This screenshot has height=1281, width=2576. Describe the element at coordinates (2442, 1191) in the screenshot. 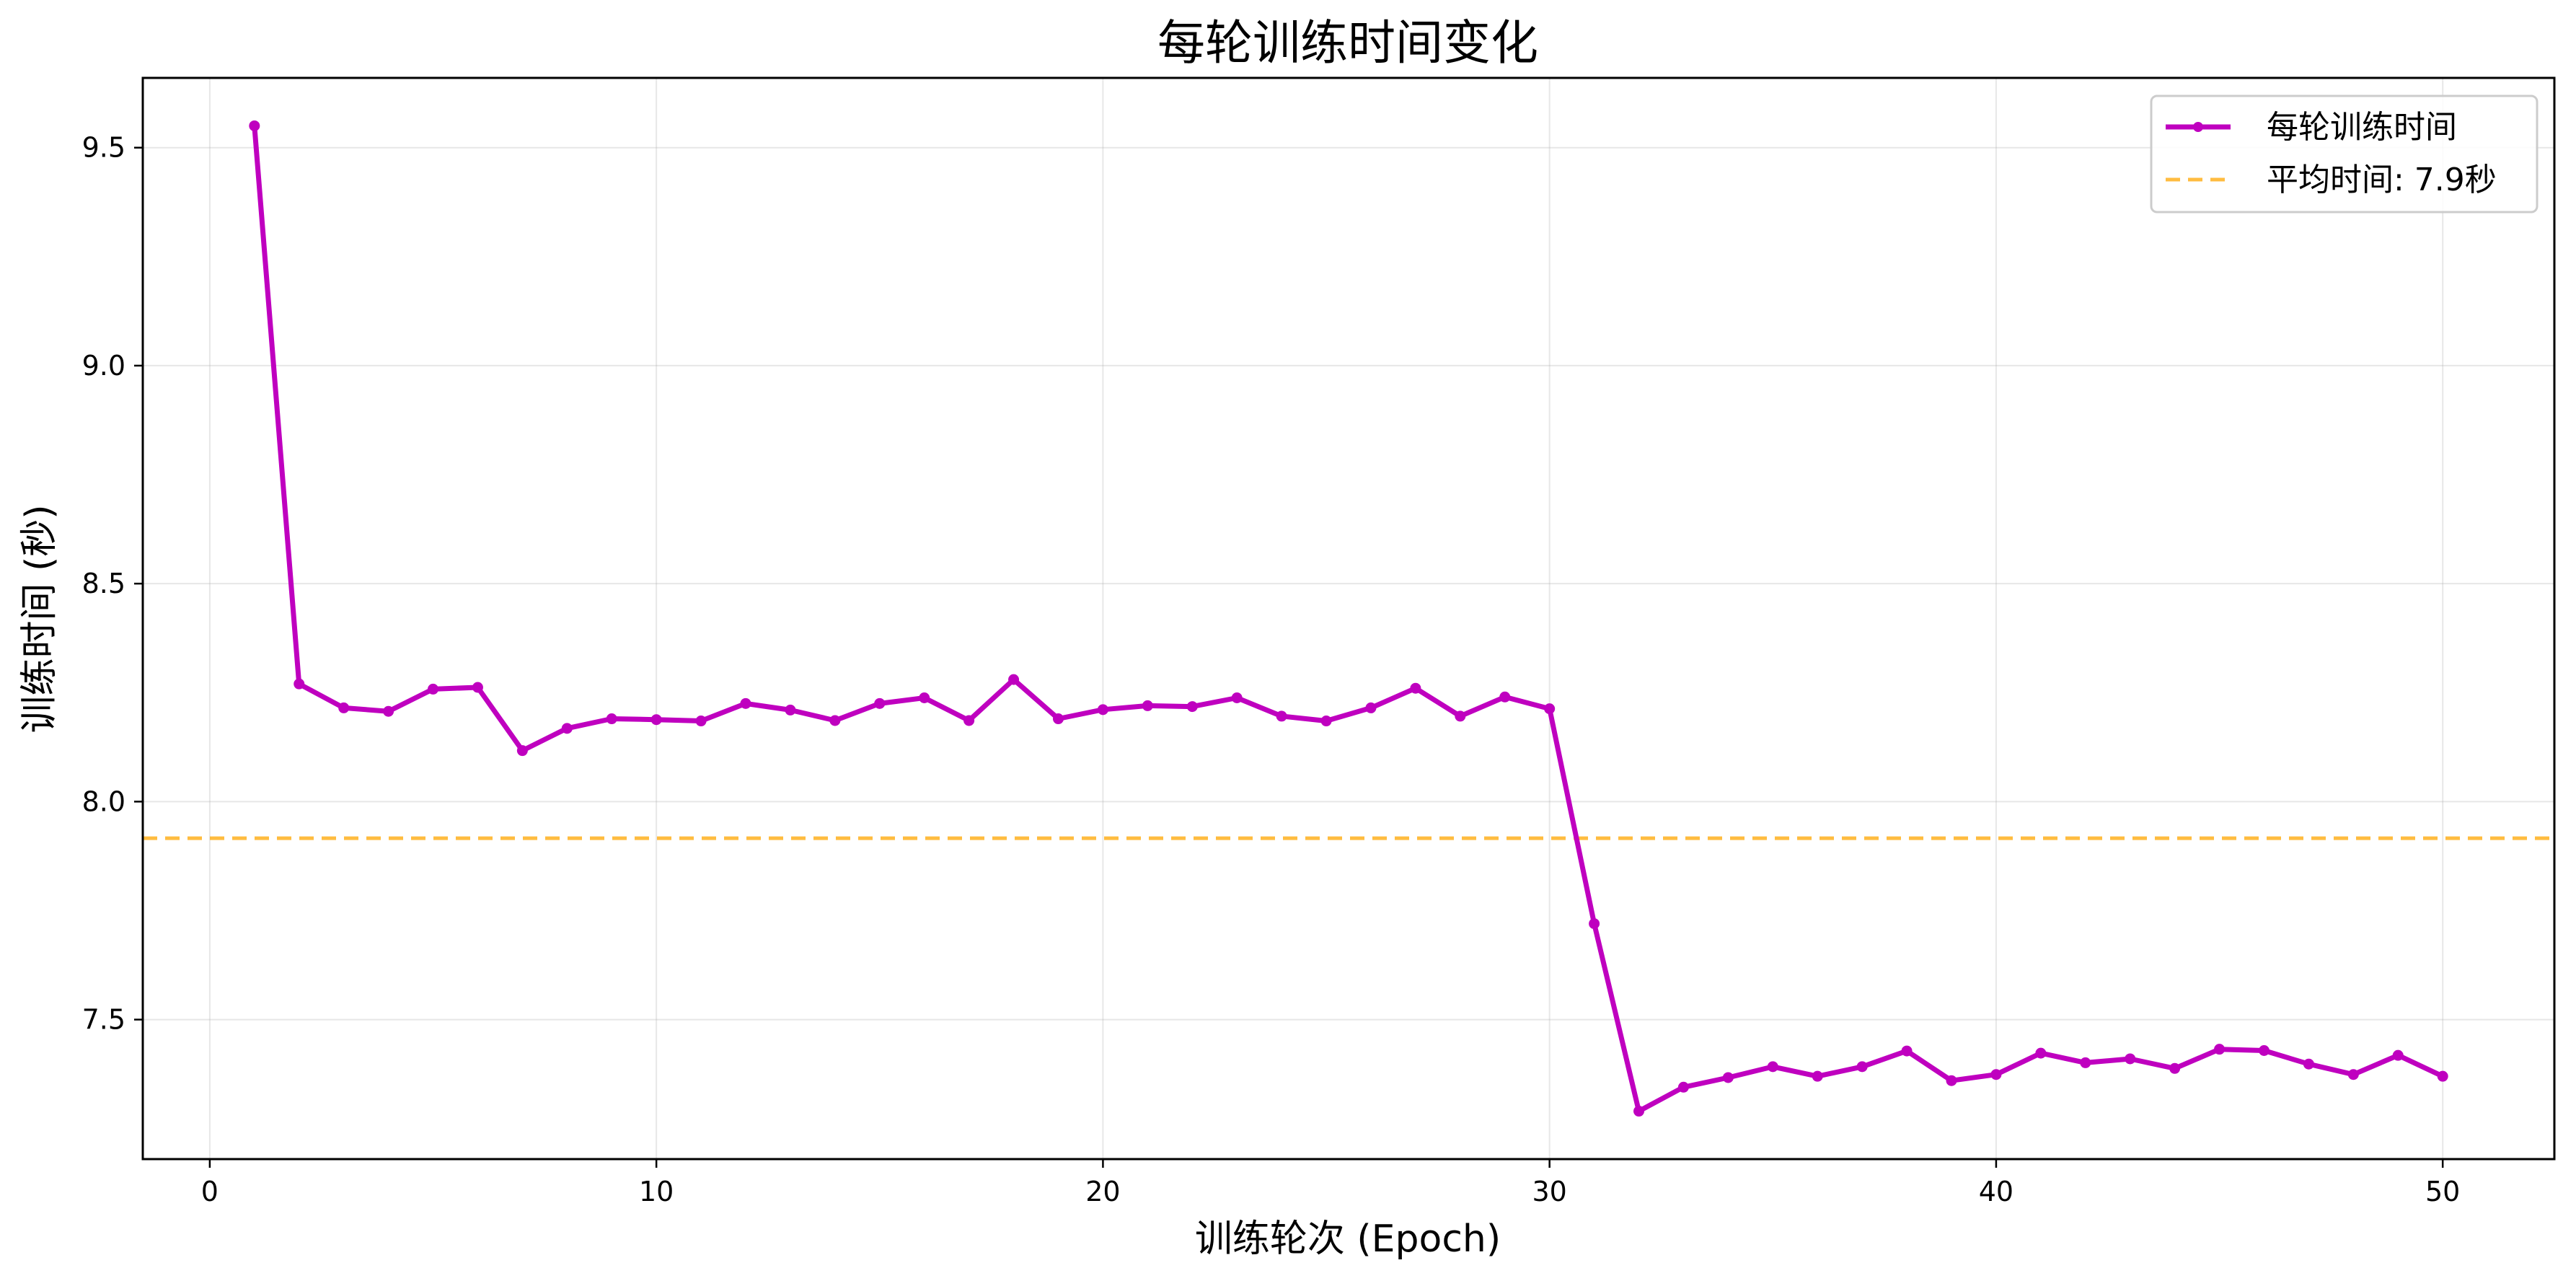

I see `x-tick-label: 50` at that location.